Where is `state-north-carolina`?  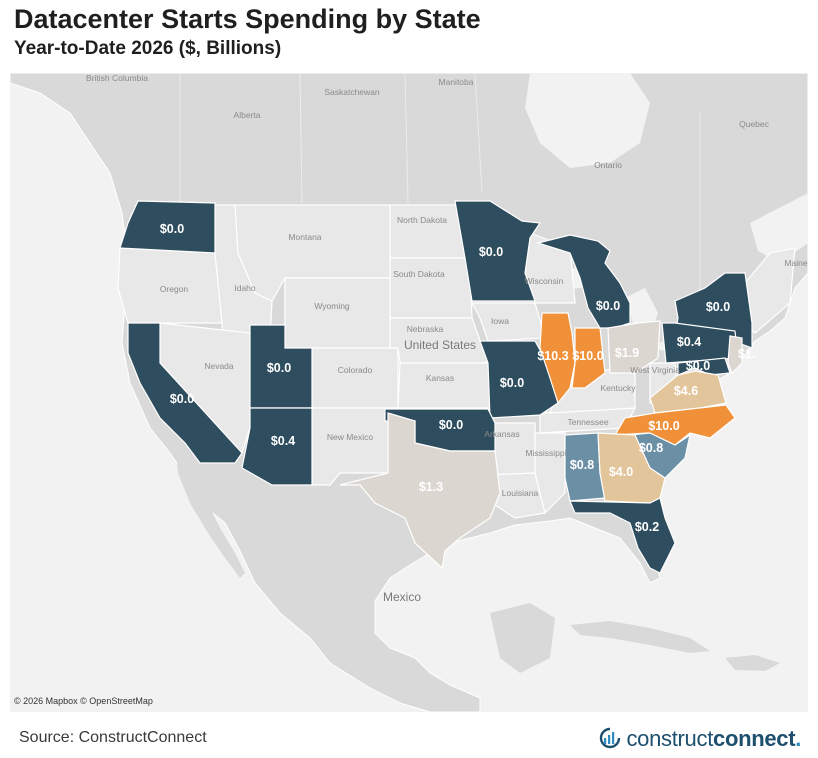
state-north-carolina is located at coordinates (674, 425).